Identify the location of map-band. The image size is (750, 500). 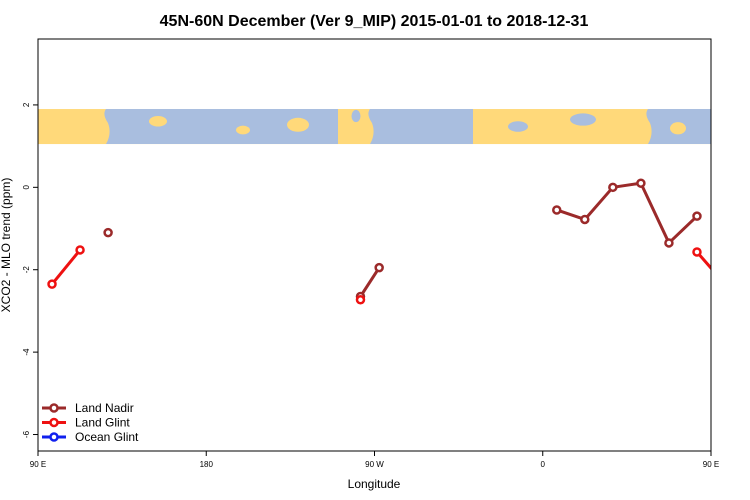
(374, 127).